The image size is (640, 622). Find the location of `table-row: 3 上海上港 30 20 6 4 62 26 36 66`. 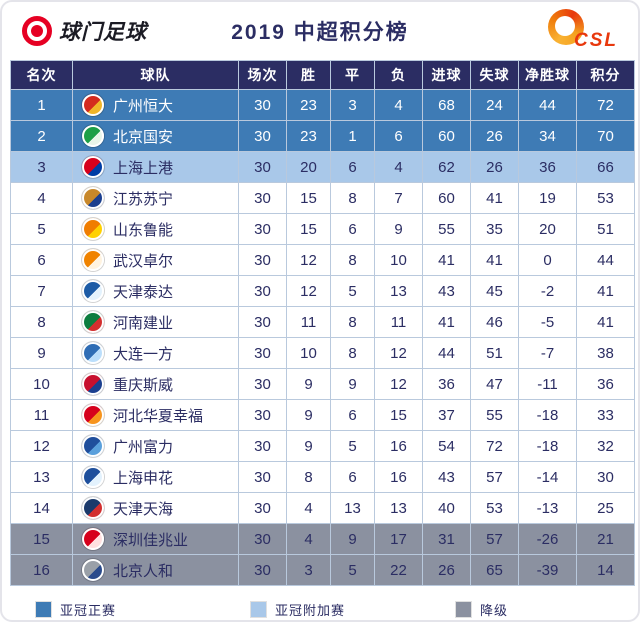

table-row: 3 上海上港 30 20 6 4 62 26 36 66 is located at coordinates (322, 167).